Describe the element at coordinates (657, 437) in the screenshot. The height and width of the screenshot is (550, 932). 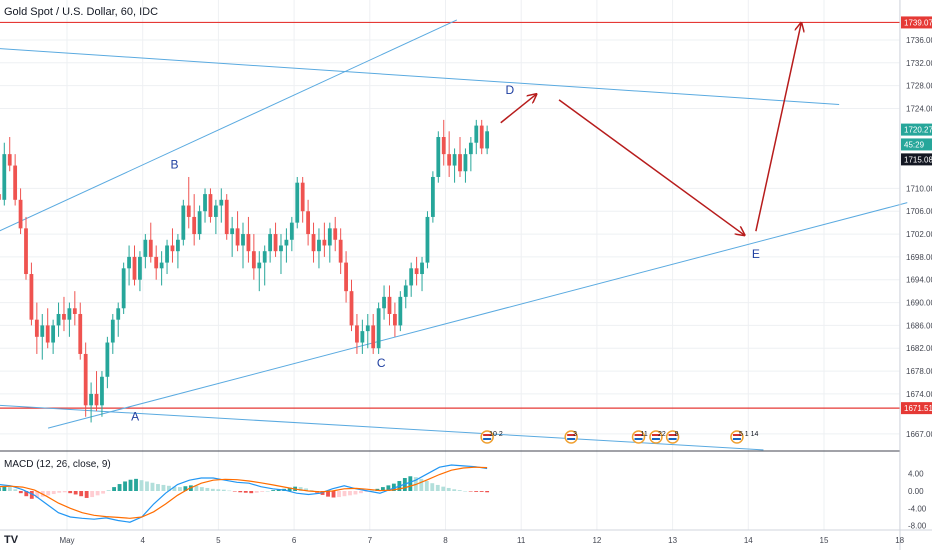
I see `event-flag: 22` at that location.